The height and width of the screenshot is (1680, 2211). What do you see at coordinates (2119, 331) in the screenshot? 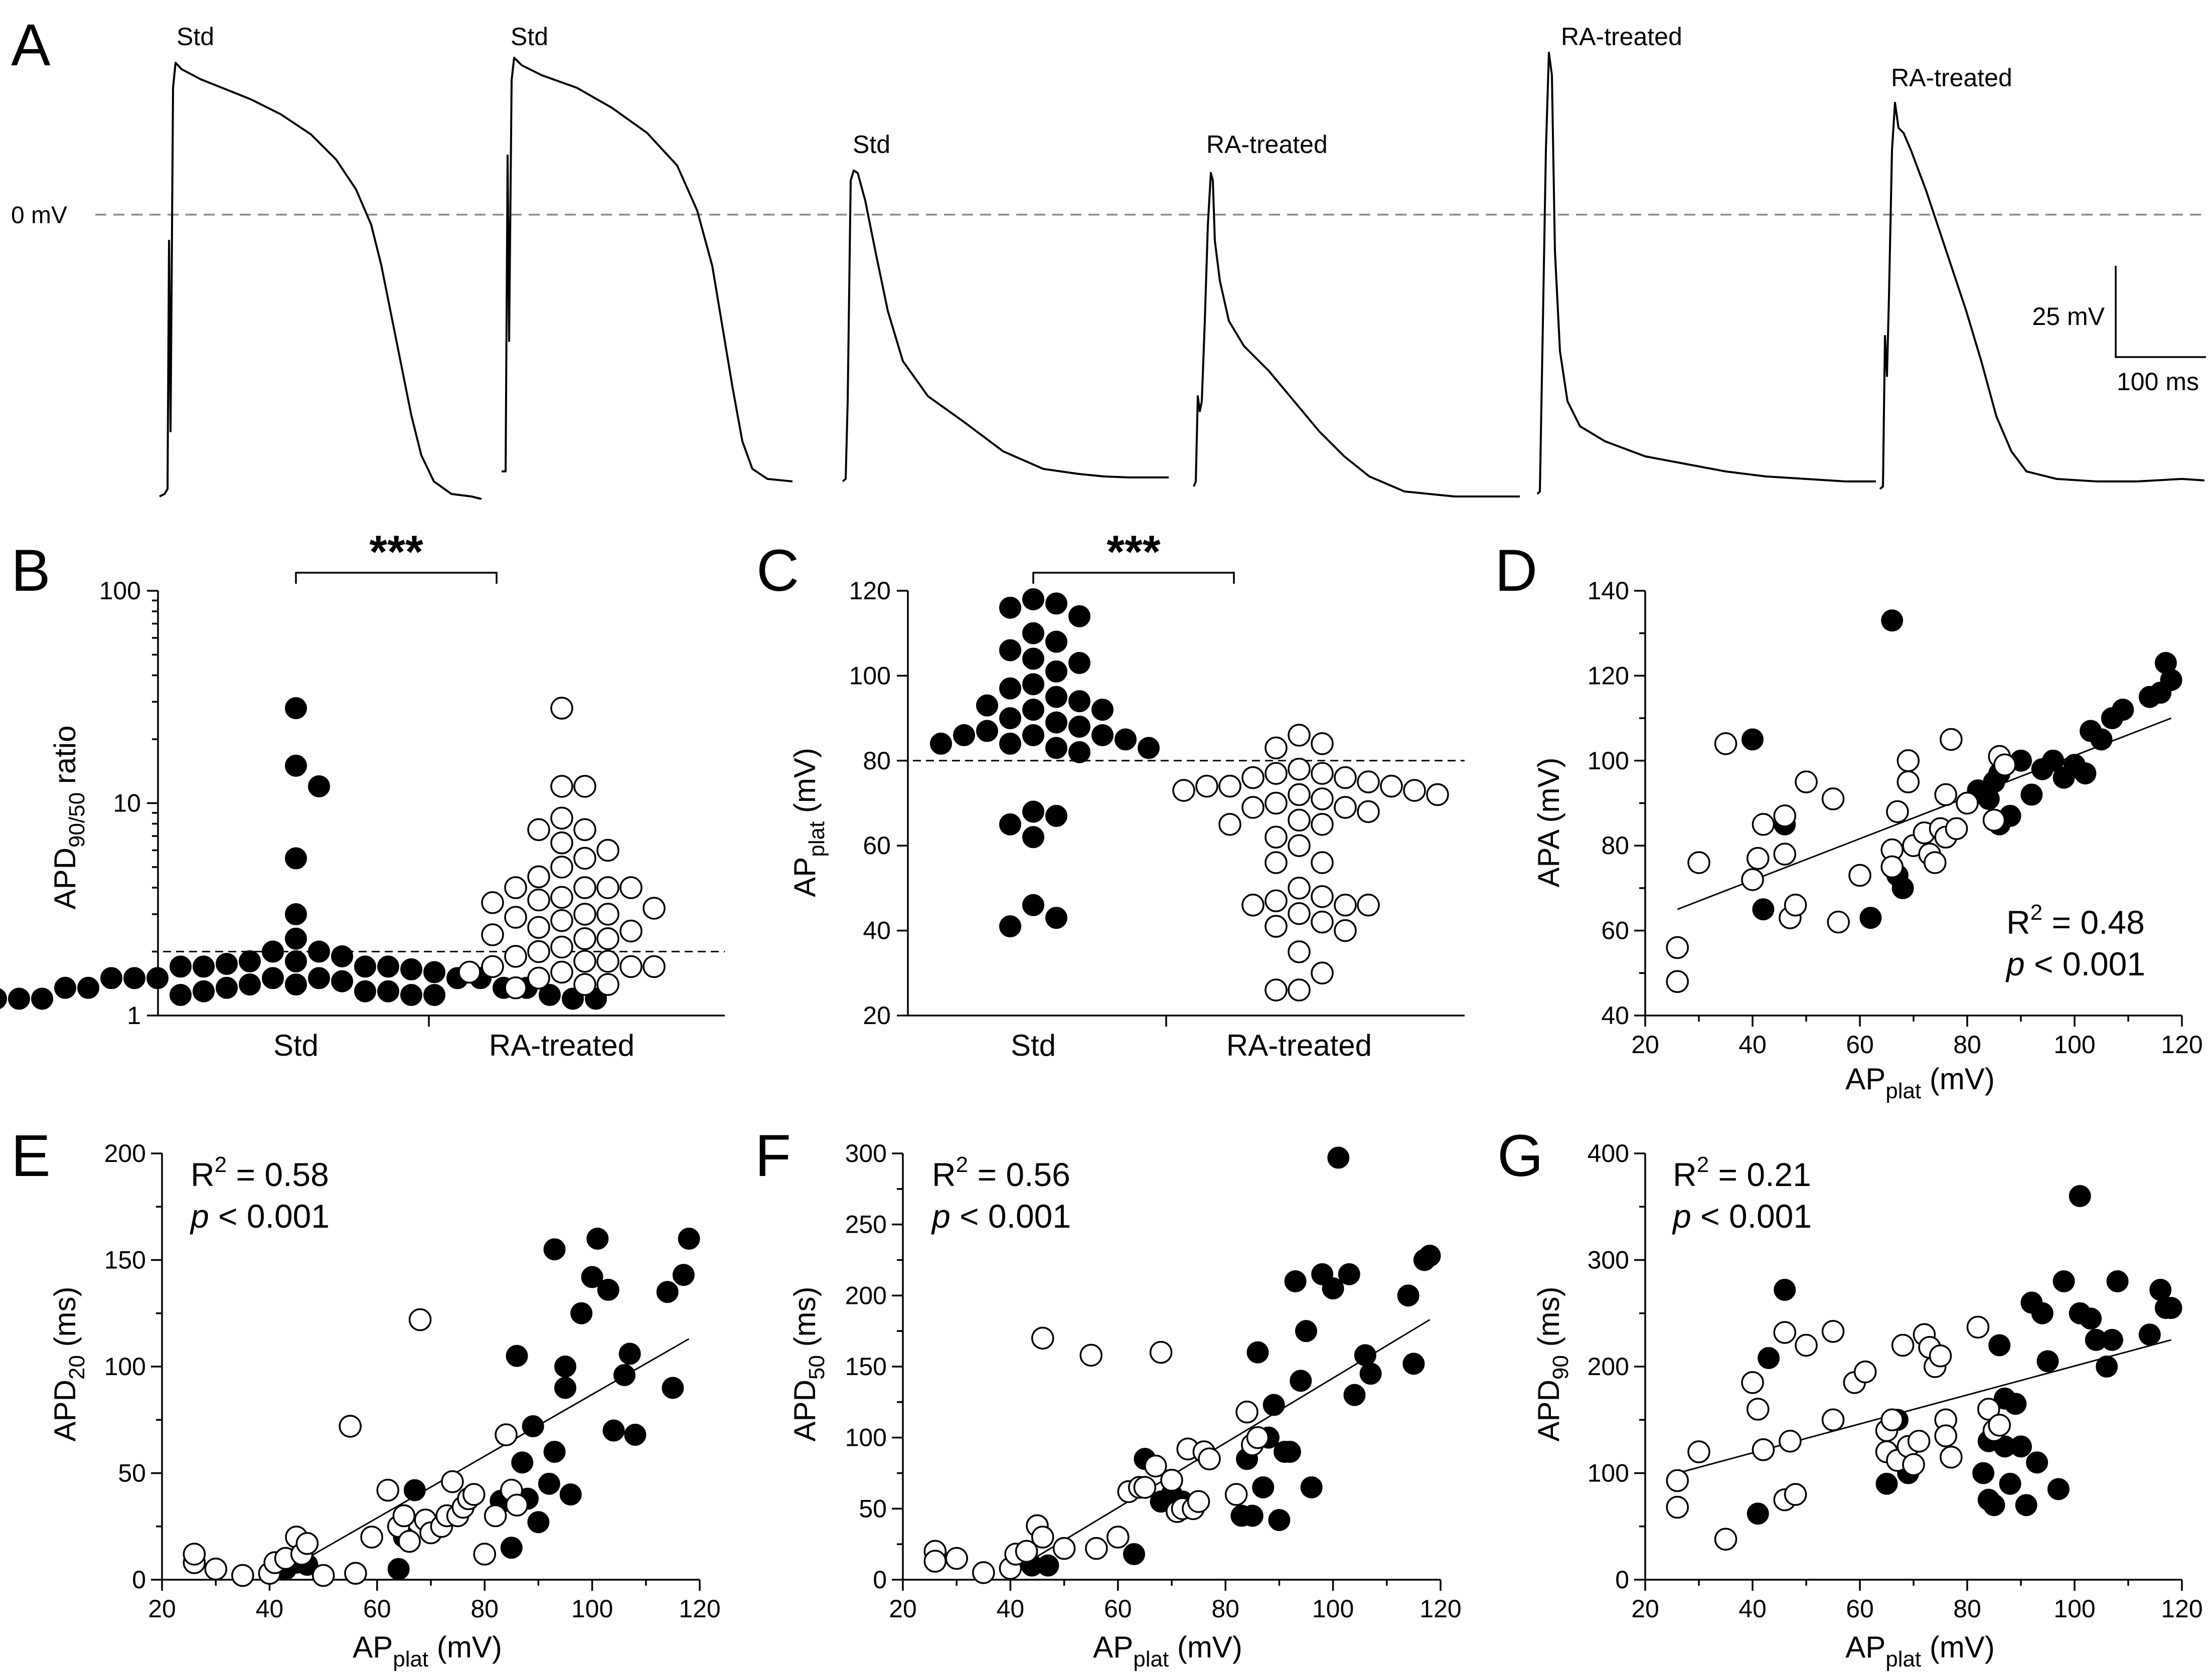
I see `scale-bar: 25 mV 100 ms` at bounding box center [2119, 331].